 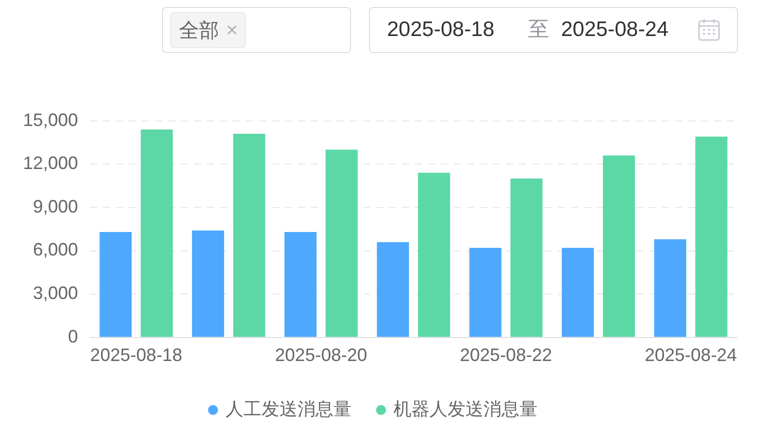 What do you see at coordinates (289, 408) in the screenshot?
I see `legend-label: 人工发送消息量` at bounding box center [289, 408].